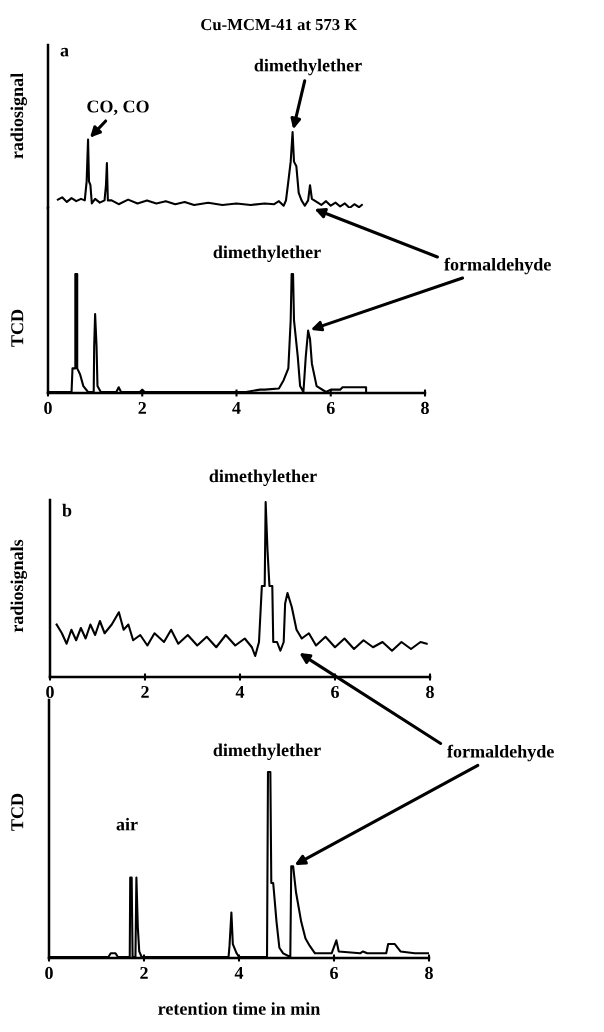 This screenshot has height=1032, width=604. I want to click on text: a, so click(64, 52).